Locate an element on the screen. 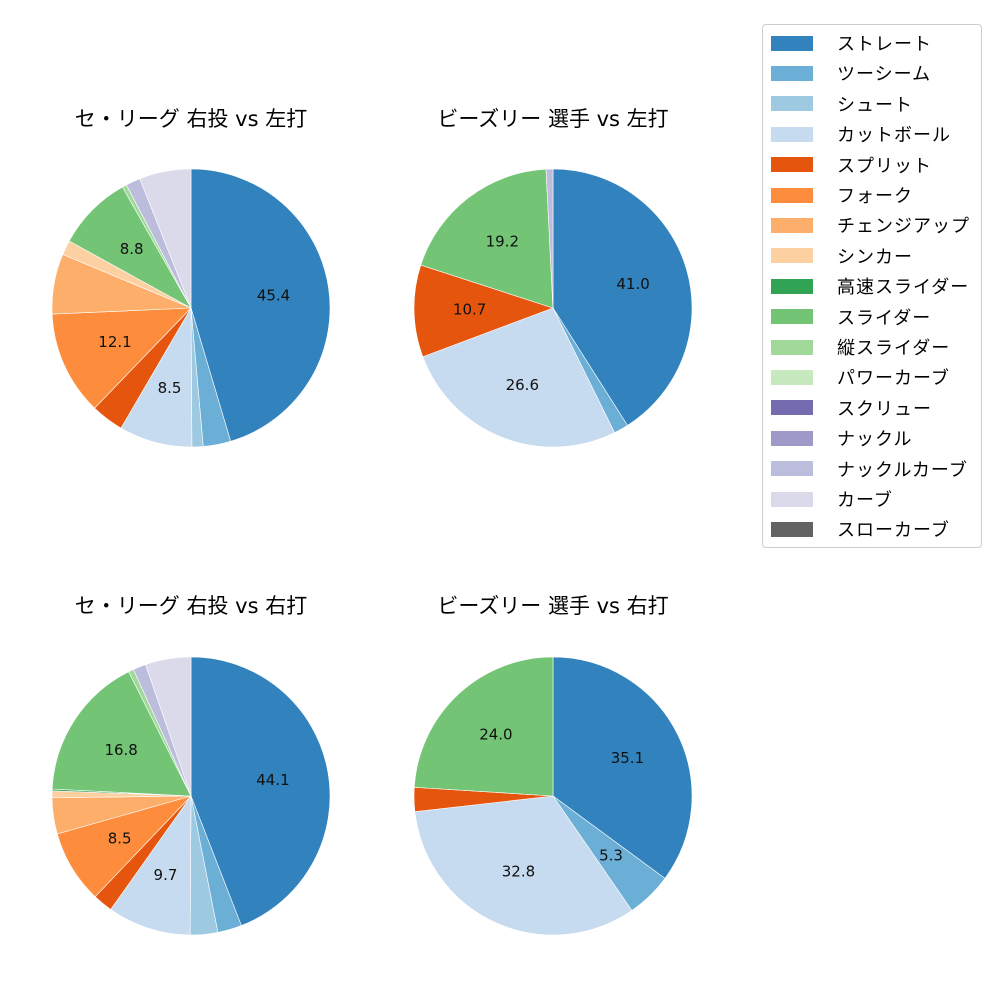 The height and width of the screenshot is (1000, 1000). legend-item: スクリュー is located at coordinates (851, 408).